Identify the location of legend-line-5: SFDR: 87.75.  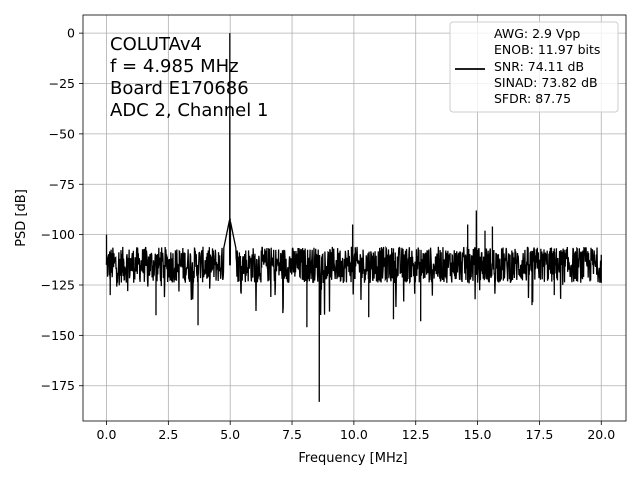
(532, 98).